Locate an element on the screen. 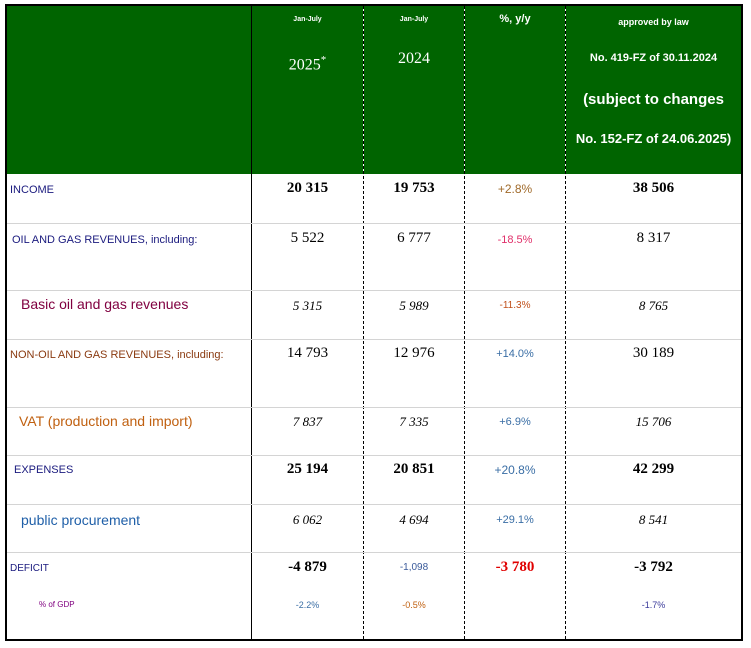 This screenshot has width=751, height=648. row-label-basic-oil-gas: Basic oil and gas revenues is located at coordinates (105, 304).